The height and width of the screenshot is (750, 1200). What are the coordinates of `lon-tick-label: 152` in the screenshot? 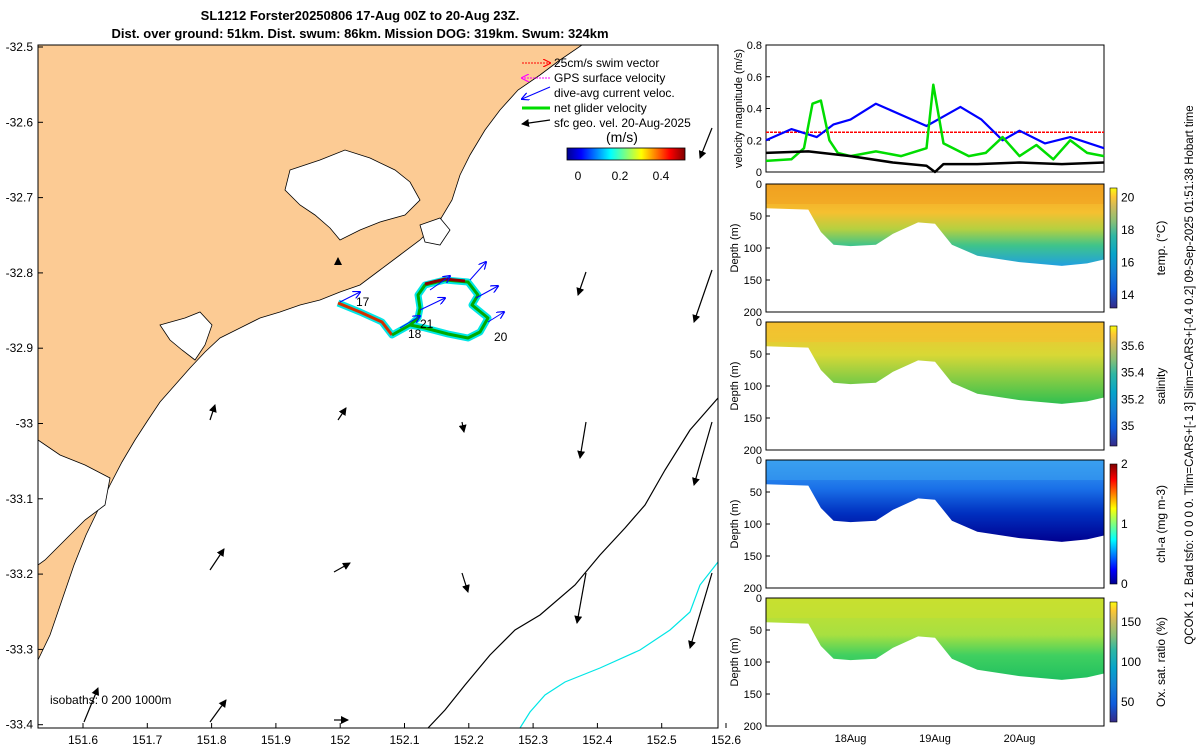 It's located at (340, 740).